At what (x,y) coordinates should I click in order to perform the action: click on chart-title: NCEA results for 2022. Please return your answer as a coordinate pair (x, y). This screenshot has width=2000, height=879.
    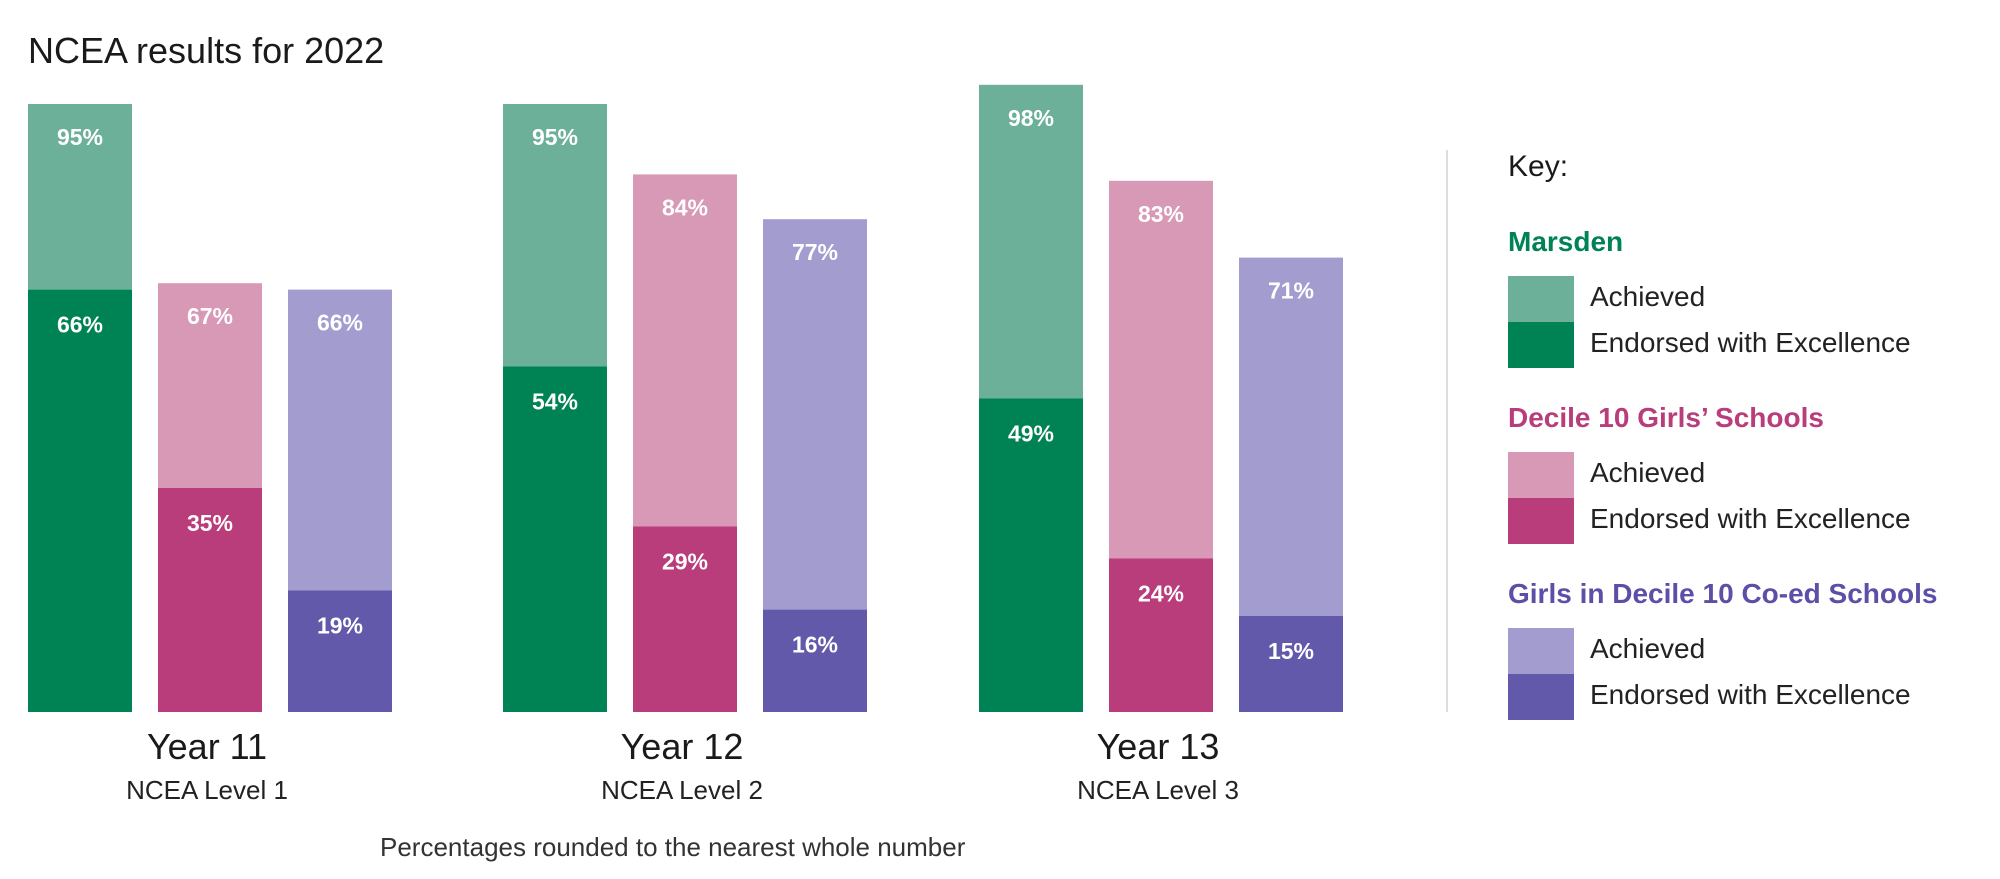
    Looking at the image, I should click on (206, 50).